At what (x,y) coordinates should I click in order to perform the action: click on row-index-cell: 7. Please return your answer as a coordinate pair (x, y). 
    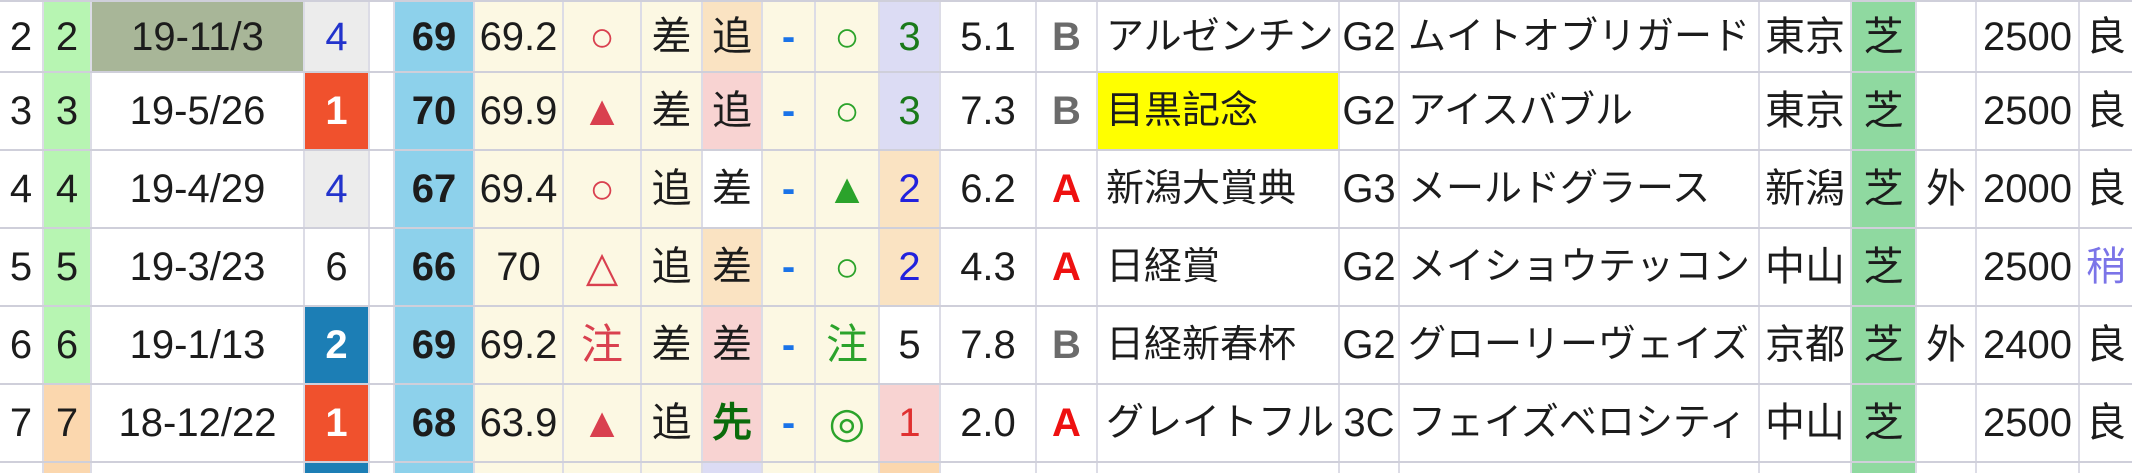
    Looking at the image, I should click on (22, 423).